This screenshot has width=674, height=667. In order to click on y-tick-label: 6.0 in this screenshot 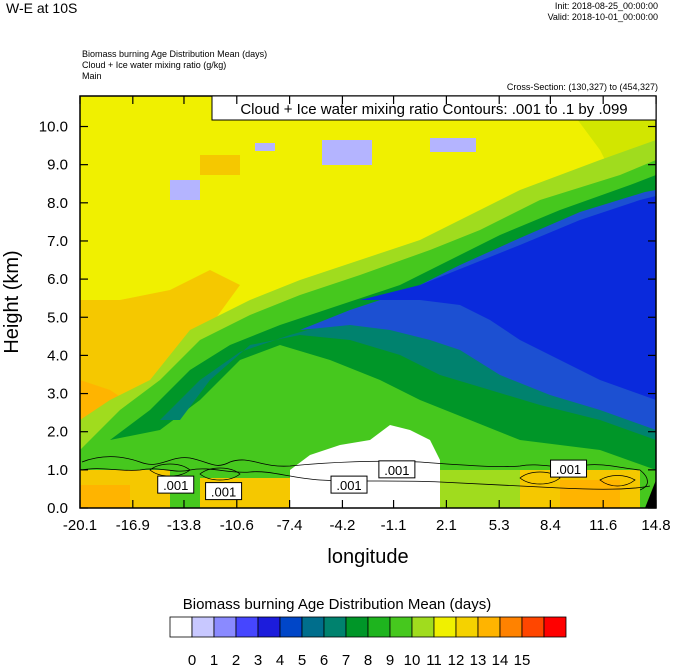, I will do `click(57, 279)`.